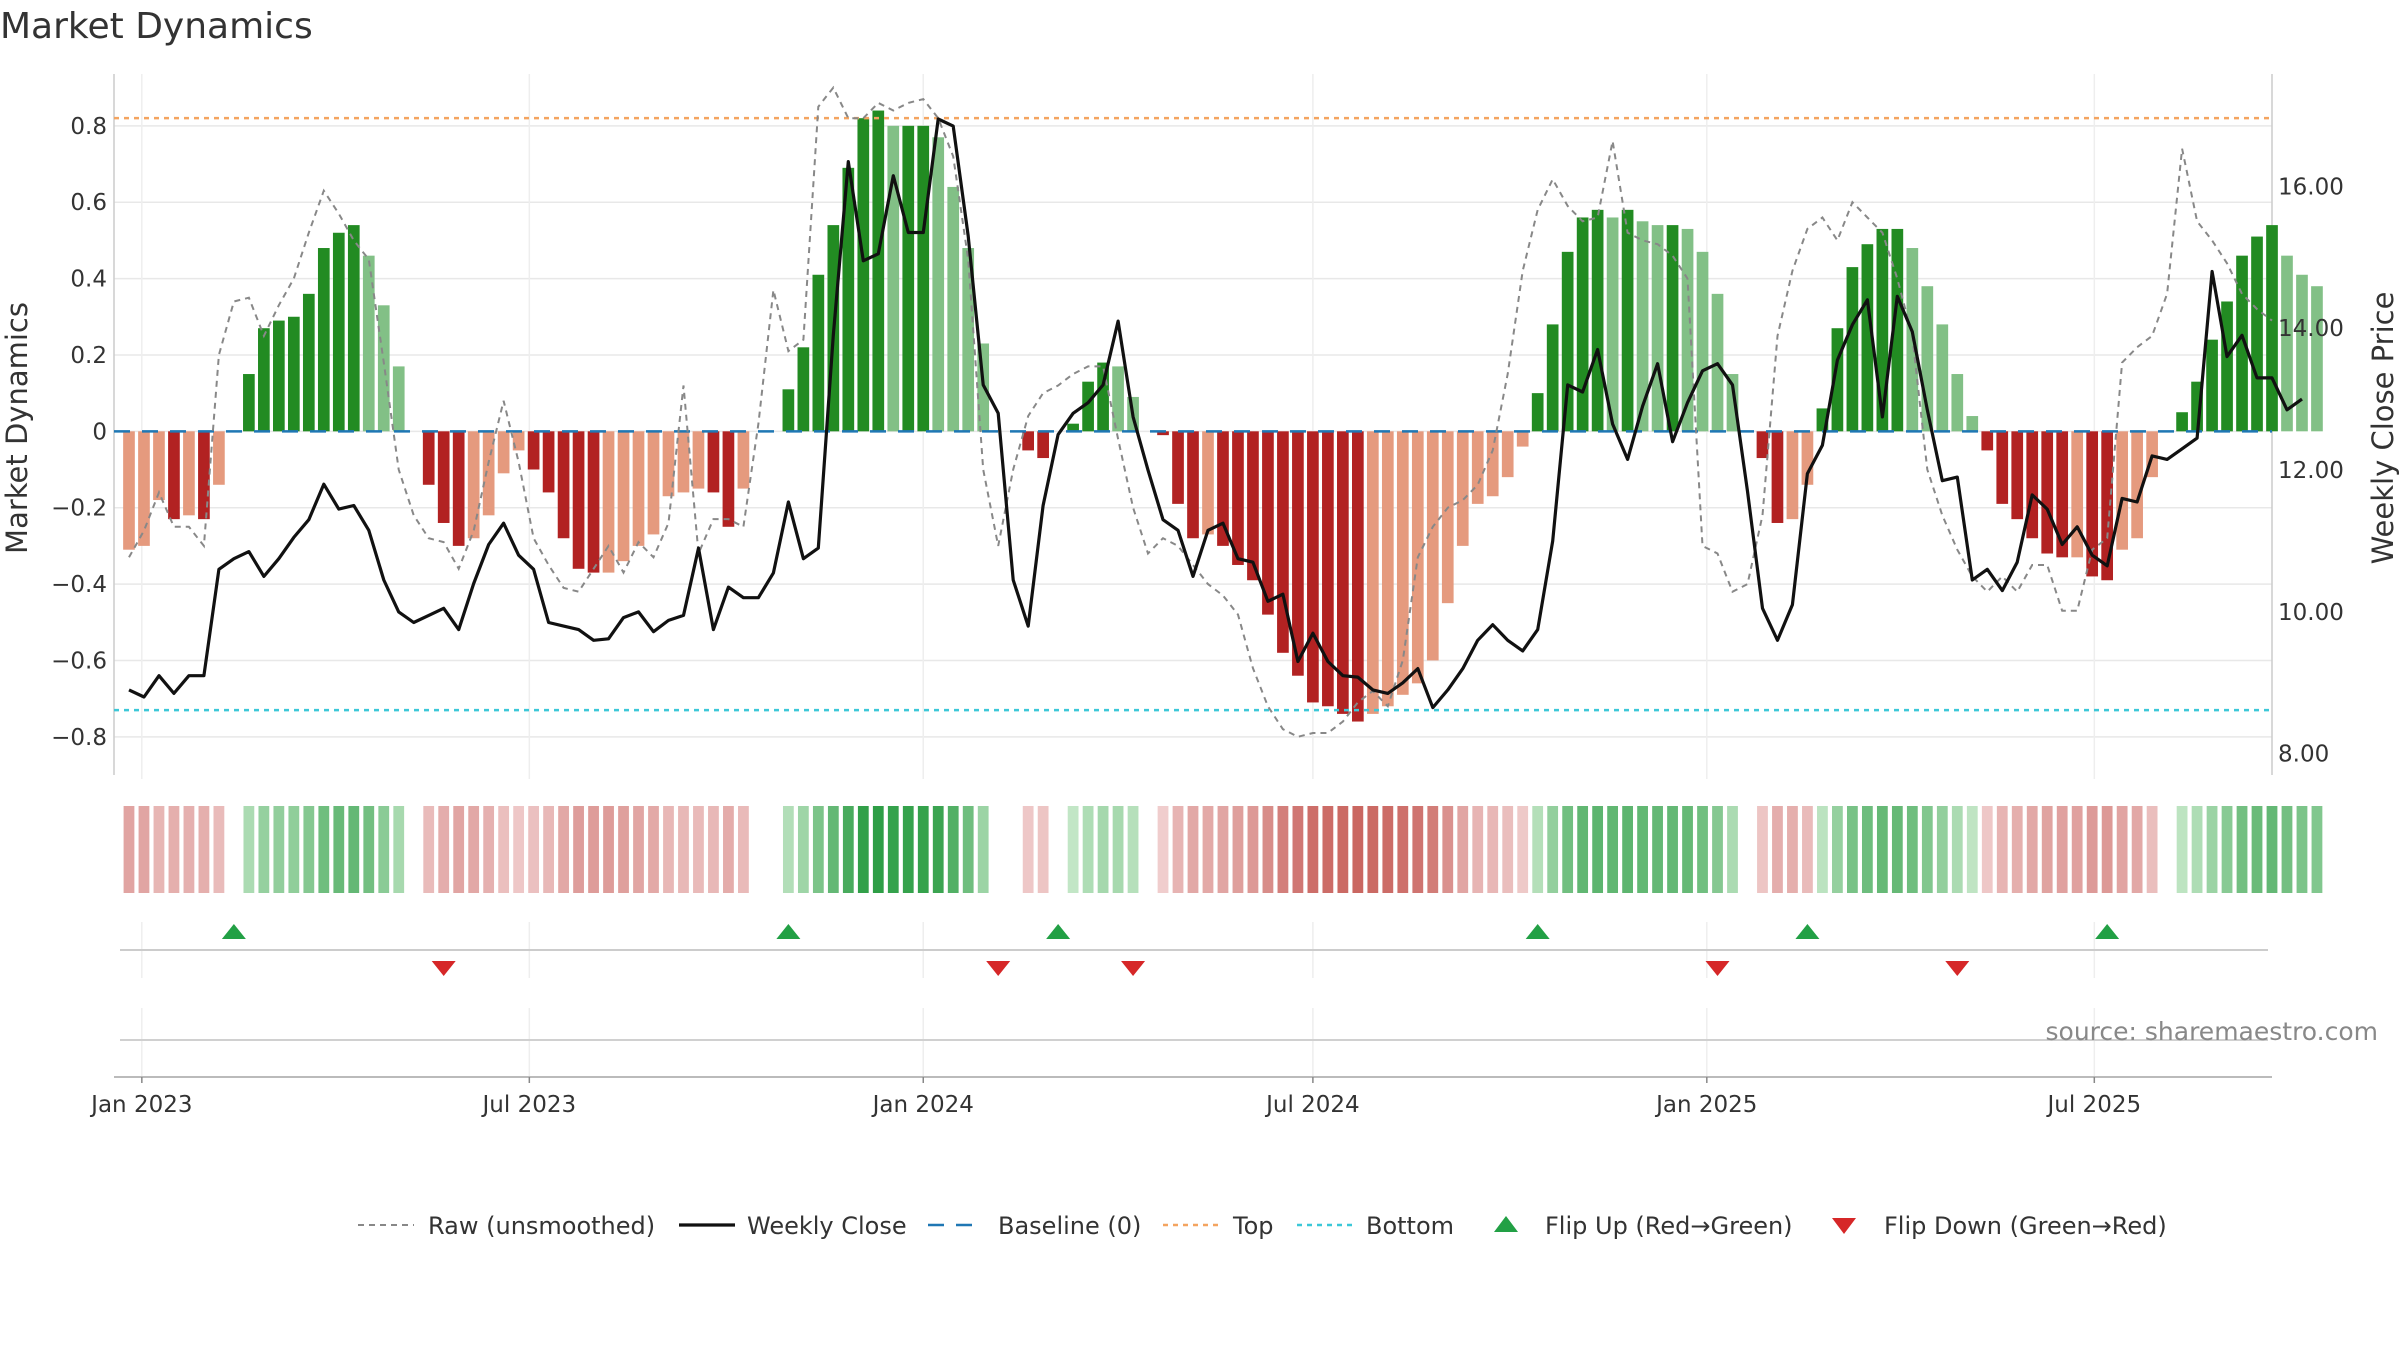  I want to click on left-axis-ticks: −0.8 −0.6 −0.4 −0.2 0 0.2 0.4 0.6 0.8, so click(79, 432).